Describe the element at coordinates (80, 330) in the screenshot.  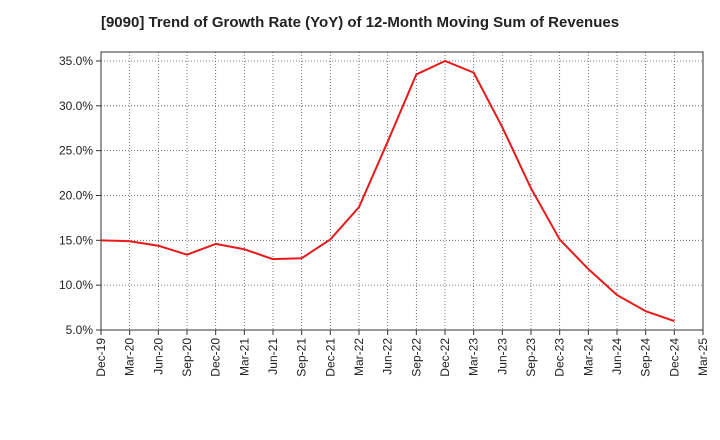
I see `y-tick-label: 5.0%` at that location.